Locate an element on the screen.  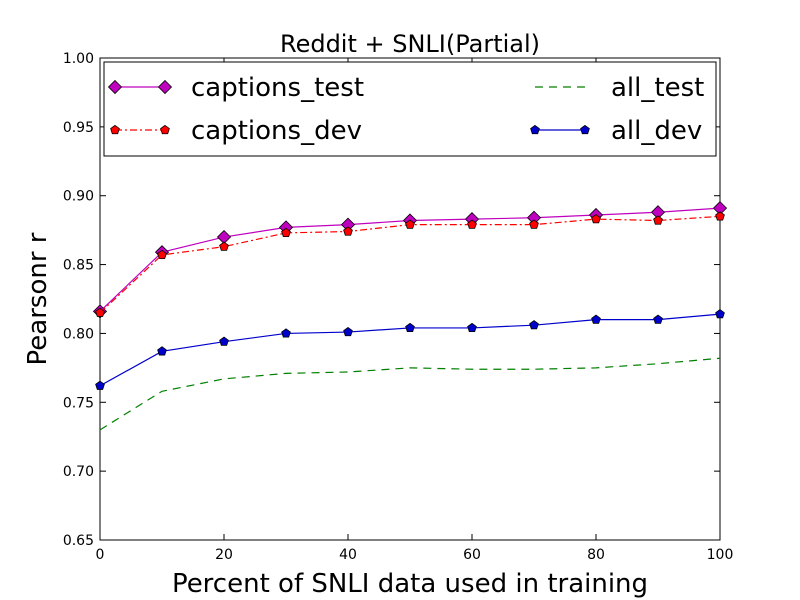
y-tick-label: 0.95 is located at coordinates (78, 128).